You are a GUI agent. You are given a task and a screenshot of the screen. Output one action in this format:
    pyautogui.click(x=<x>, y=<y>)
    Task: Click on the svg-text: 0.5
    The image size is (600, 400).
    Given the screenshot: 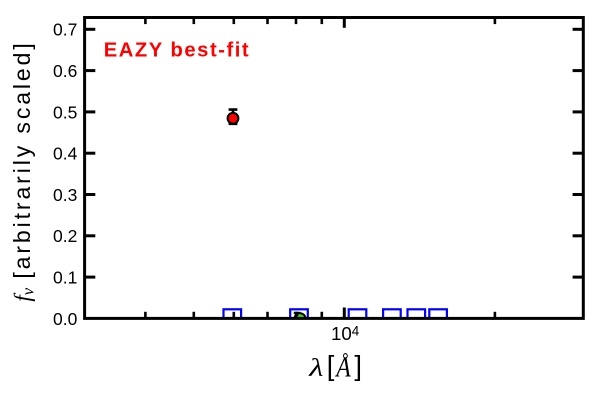 What is the action you would take?
    pyautogui.click(x=65, y=112)
    